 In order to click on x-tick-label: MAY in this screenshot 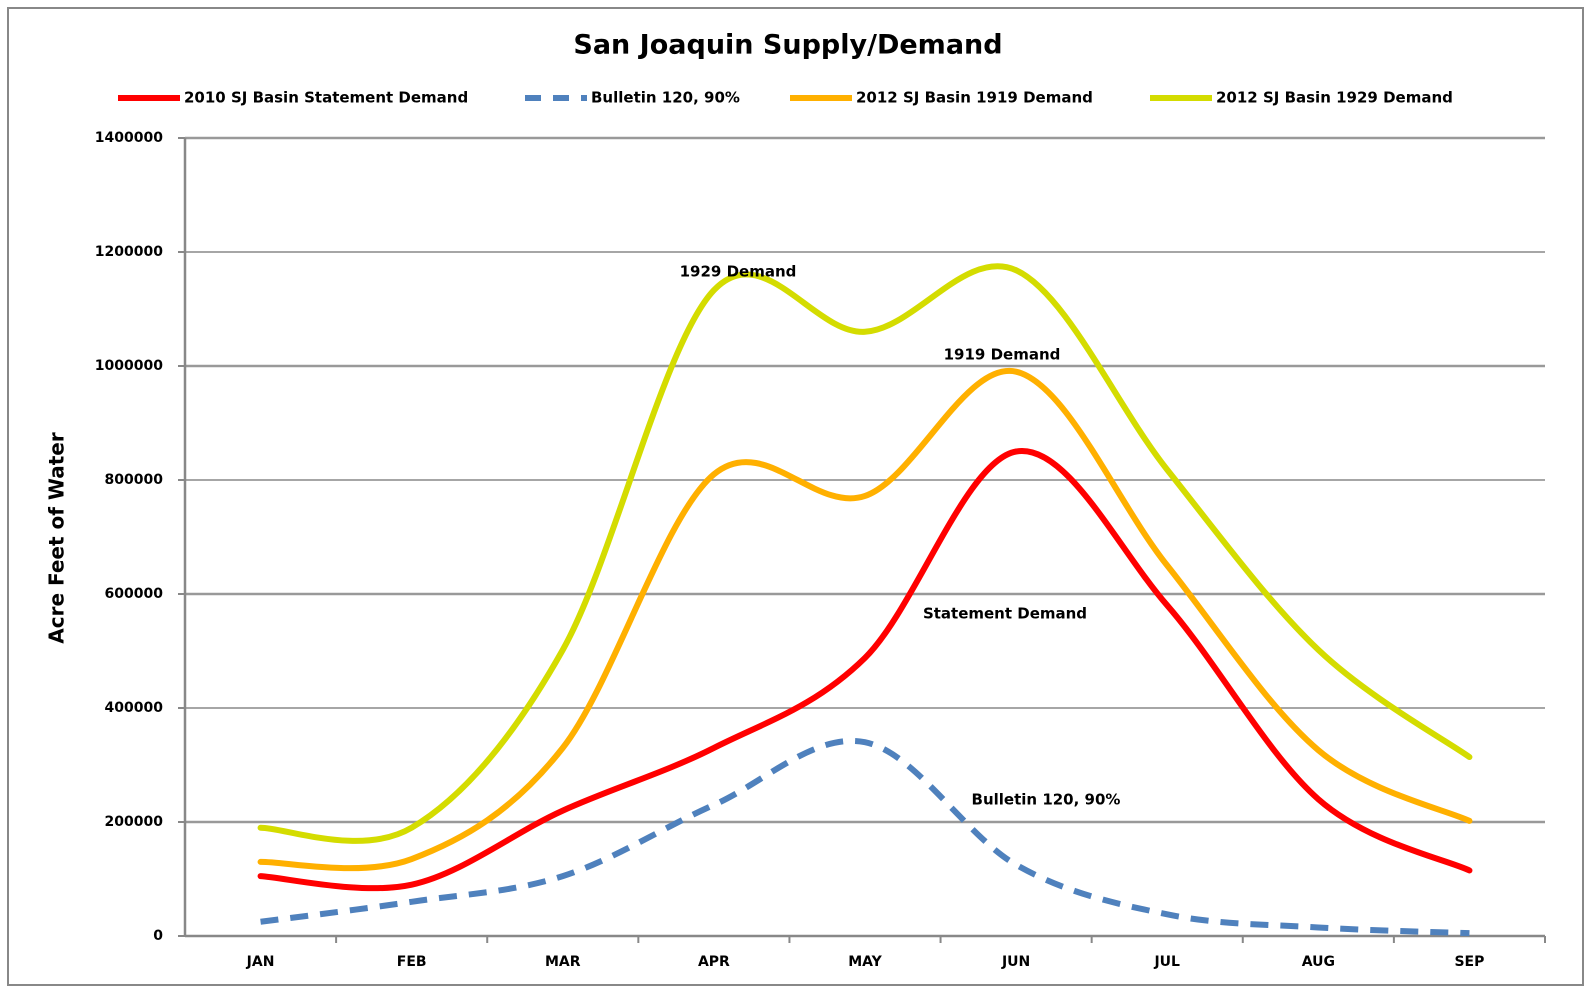, I will do `click(865, 962)`.